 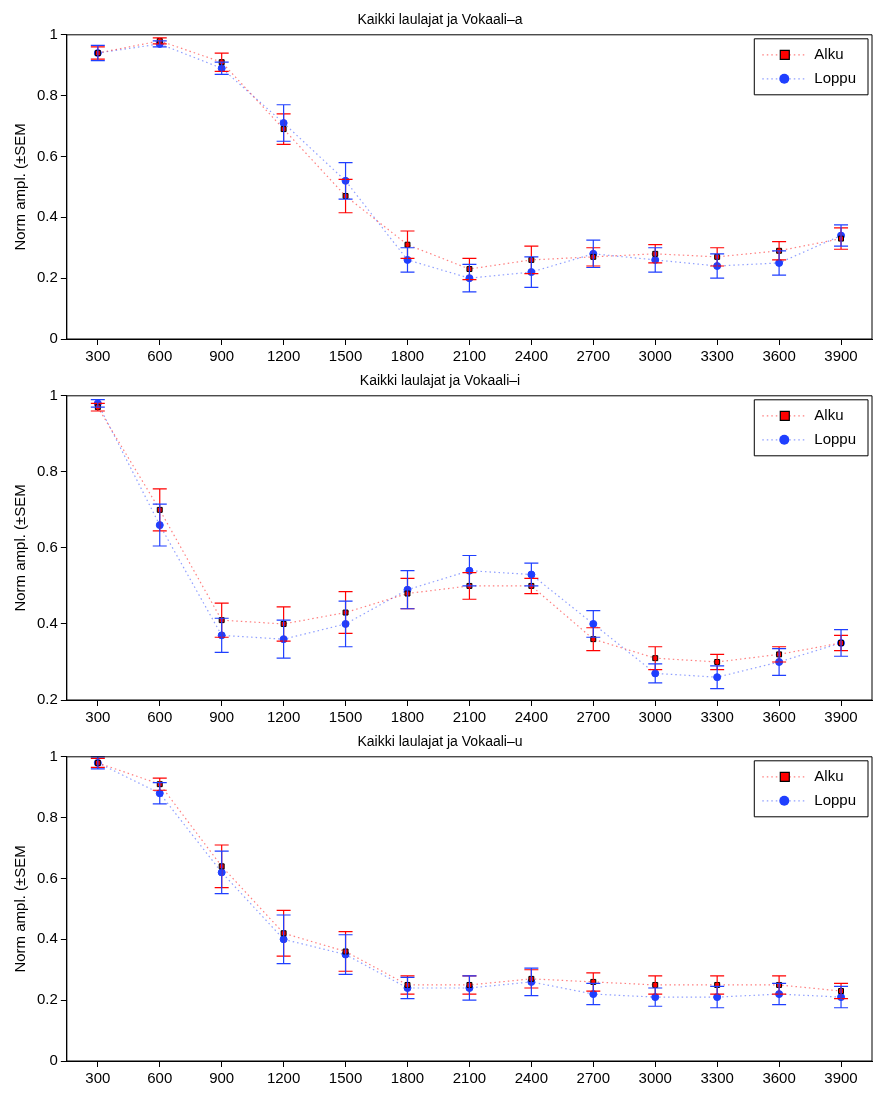 What do you see at coordinates (440, 380) in the screenshot?
I see `chart-title: Kaikki laulajat ja Vokaali–i` at bounding box center [440, 380].